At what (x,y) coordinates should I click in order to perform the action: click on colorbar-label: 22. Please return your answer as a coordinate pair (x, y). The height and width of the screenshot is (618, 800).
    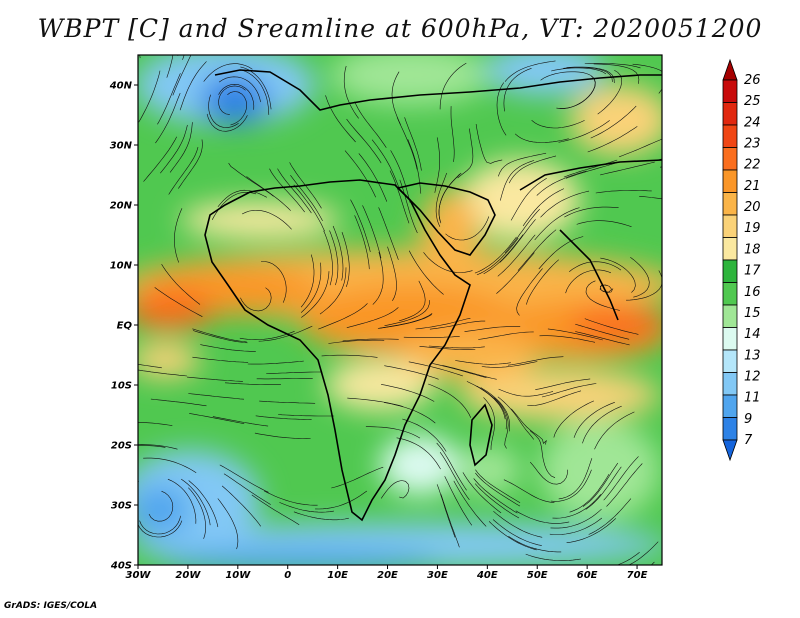
    Looking at the image, I should click on (752, 165).